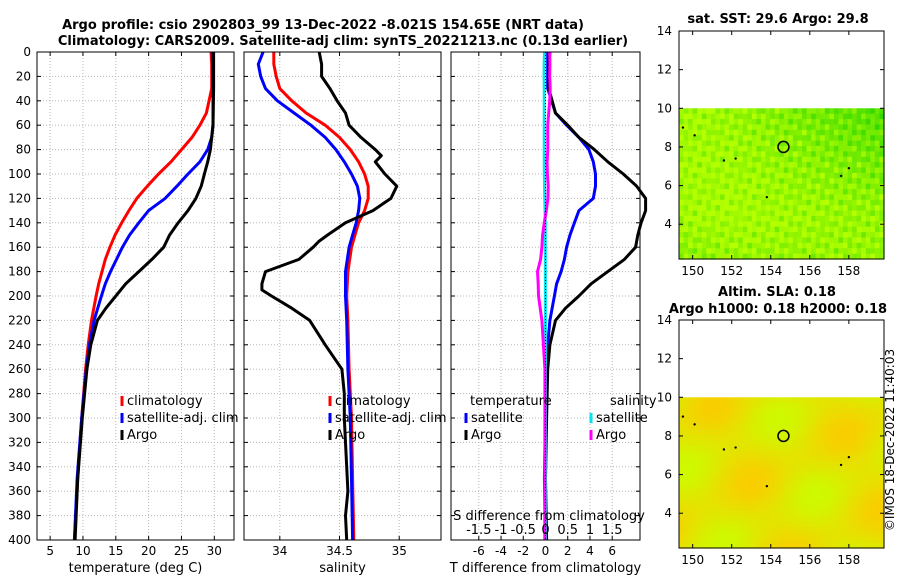 The width and height of the screenshot is (900, 580). What do you see at coordinates (848, 560) in the screenshot?
I see `x-tick-label: 158` at bounding box center [848, 560].